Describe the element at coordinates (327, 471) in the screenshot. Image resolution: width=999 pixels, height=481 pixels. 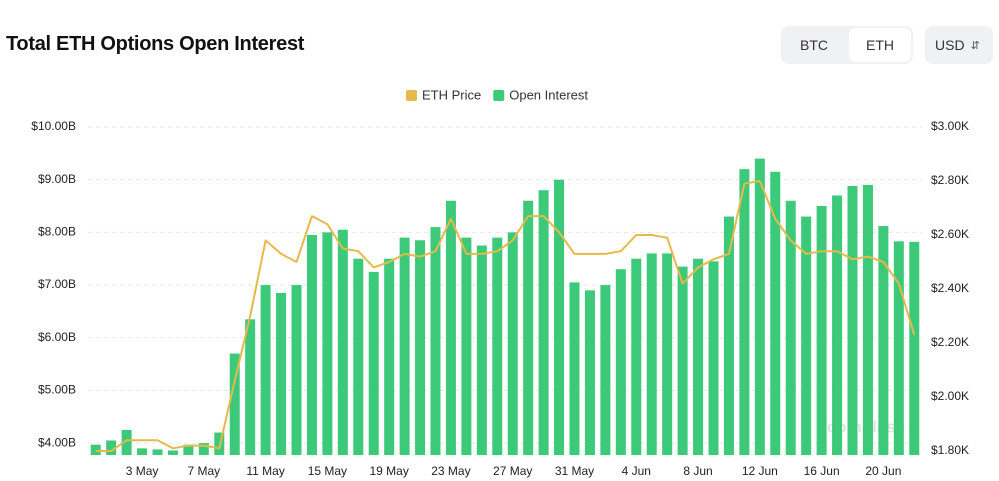
I see `x-tick-label: 15 May` at that location.